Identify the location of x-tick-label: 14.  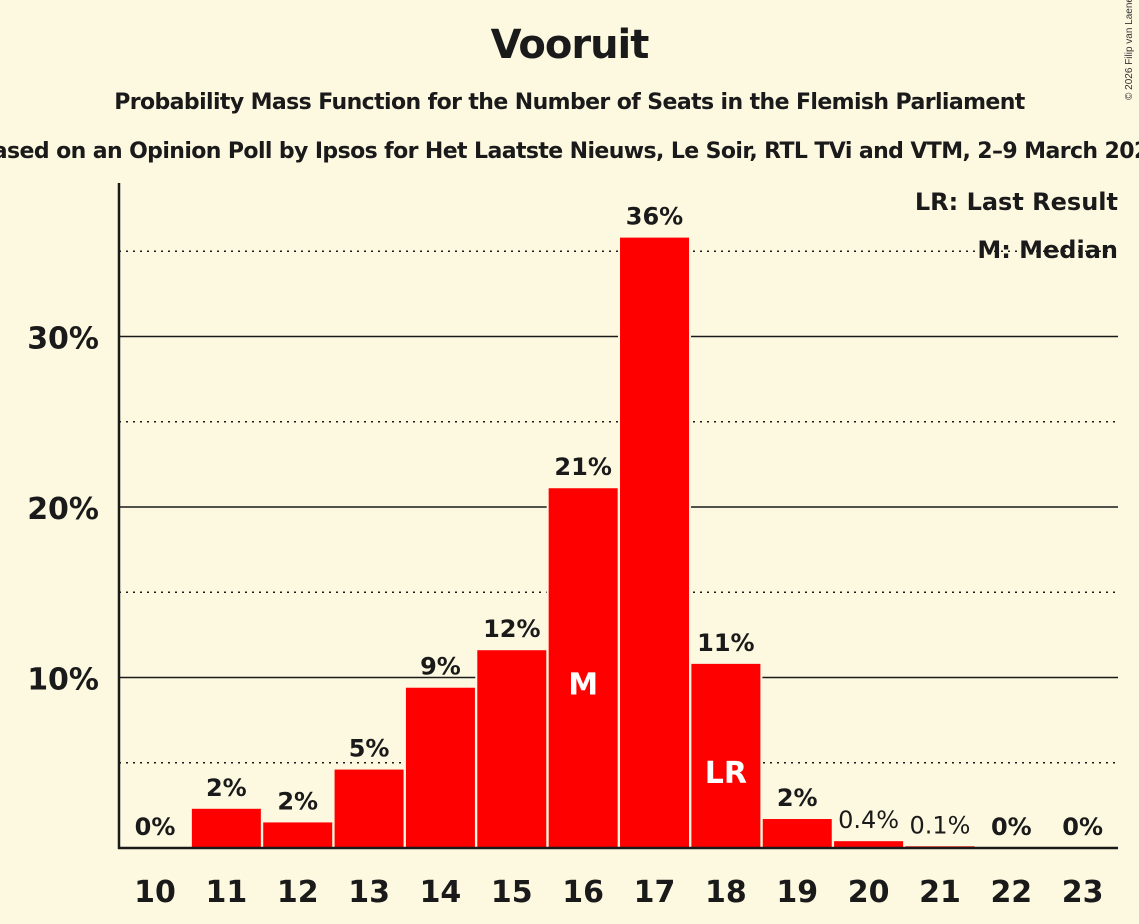
(441, 892).